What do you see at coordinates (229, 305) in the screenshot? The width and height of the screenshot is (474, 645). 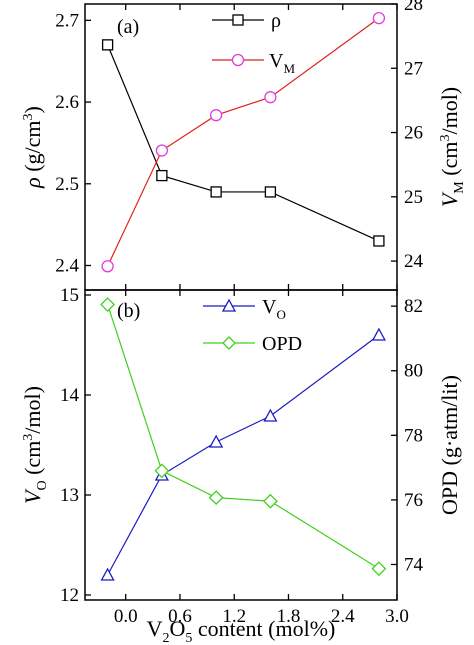 I see `legend-vo-triangle-marker` at bounding box center [229, 305].